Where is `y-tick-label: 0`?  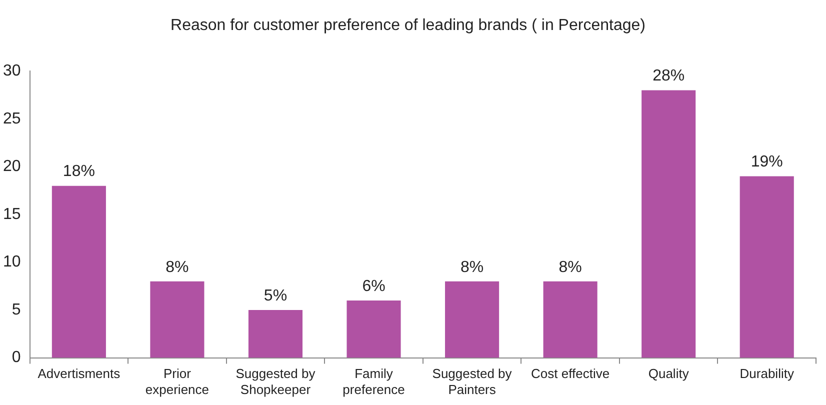
y-tick-label: 0 is located at coordinates (16, 357).